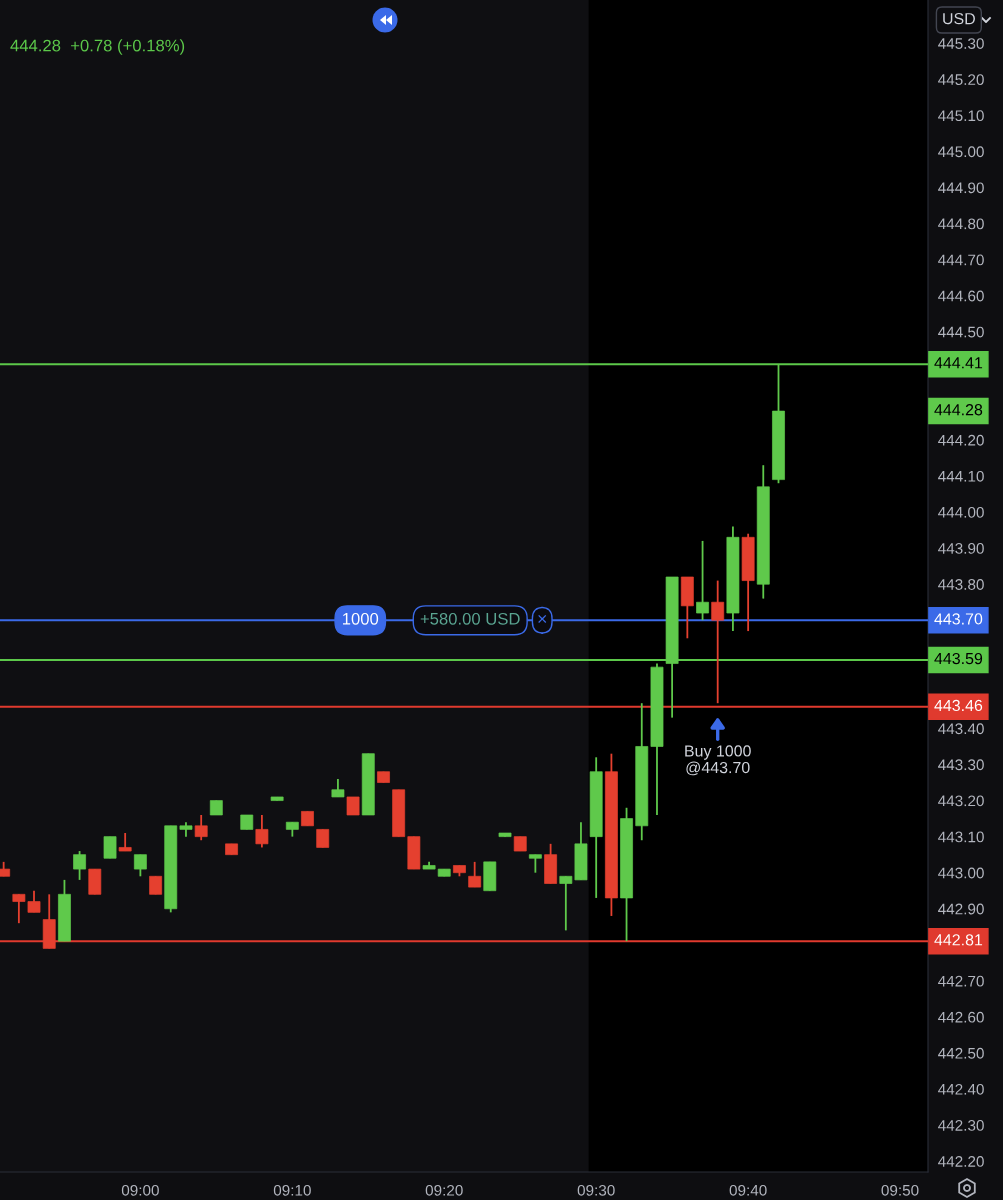 This screenshot has width=1003, height=1200. What do you see at coordinates (140, 1190) in the screenshot?
I see `x-tick-label: 09:00` at bounding box center [140, 1190].